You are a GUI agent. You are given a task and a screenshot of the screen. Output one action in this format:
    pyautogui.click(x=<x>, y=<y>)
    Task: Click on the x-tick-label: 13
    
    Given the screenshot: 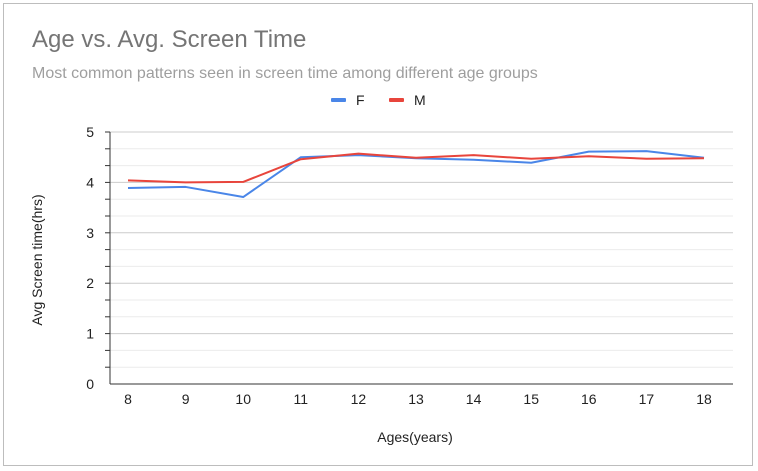 What is the action you would take?
    pyautogui.click(x=416, y=399)
    